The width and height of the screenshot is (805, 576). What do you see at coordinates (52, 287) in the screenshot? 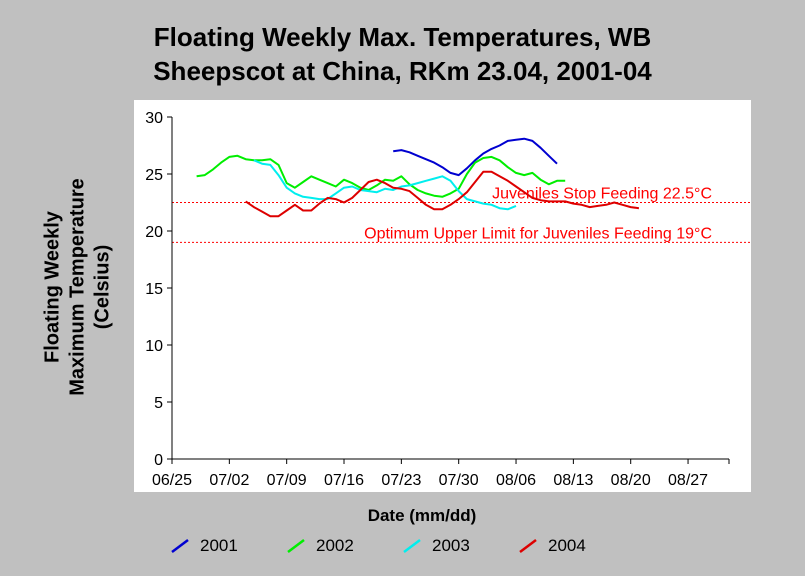
I see `y-axis-title-line-1: Floating Weekly` at bounding box center [52, 287].